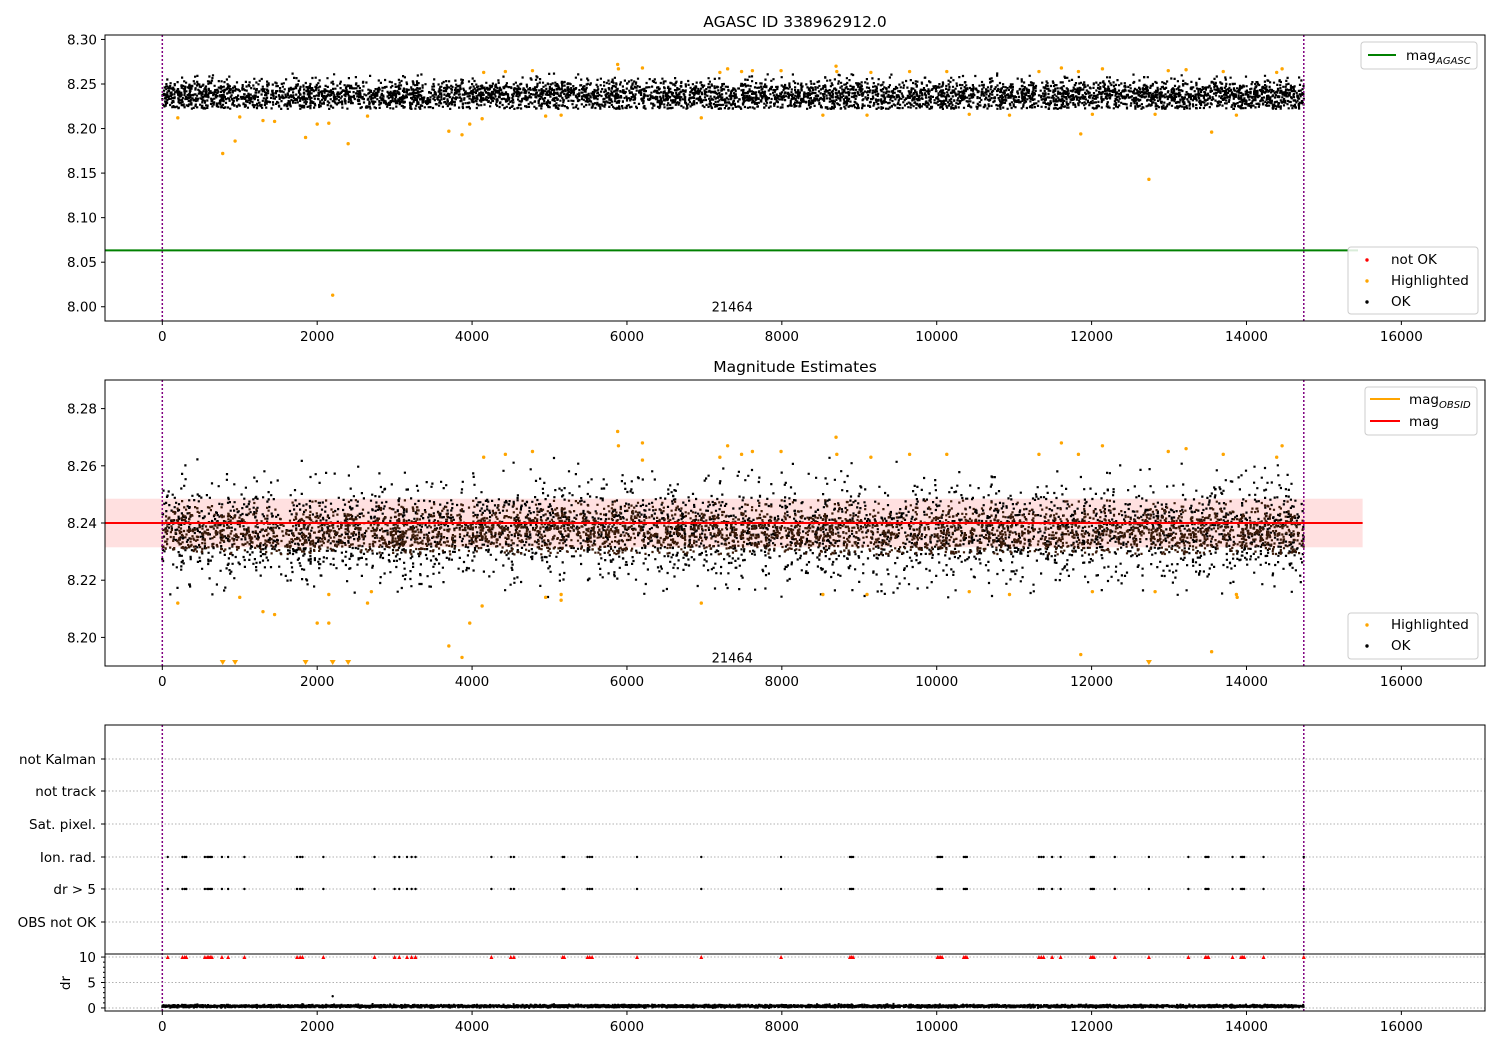 This screenshot has width=1500, height=1050. What do you see at coordinates (82, 581) in the screenshot?
I see `y-tick-label: 8.22` at bounding box center [82, 581].